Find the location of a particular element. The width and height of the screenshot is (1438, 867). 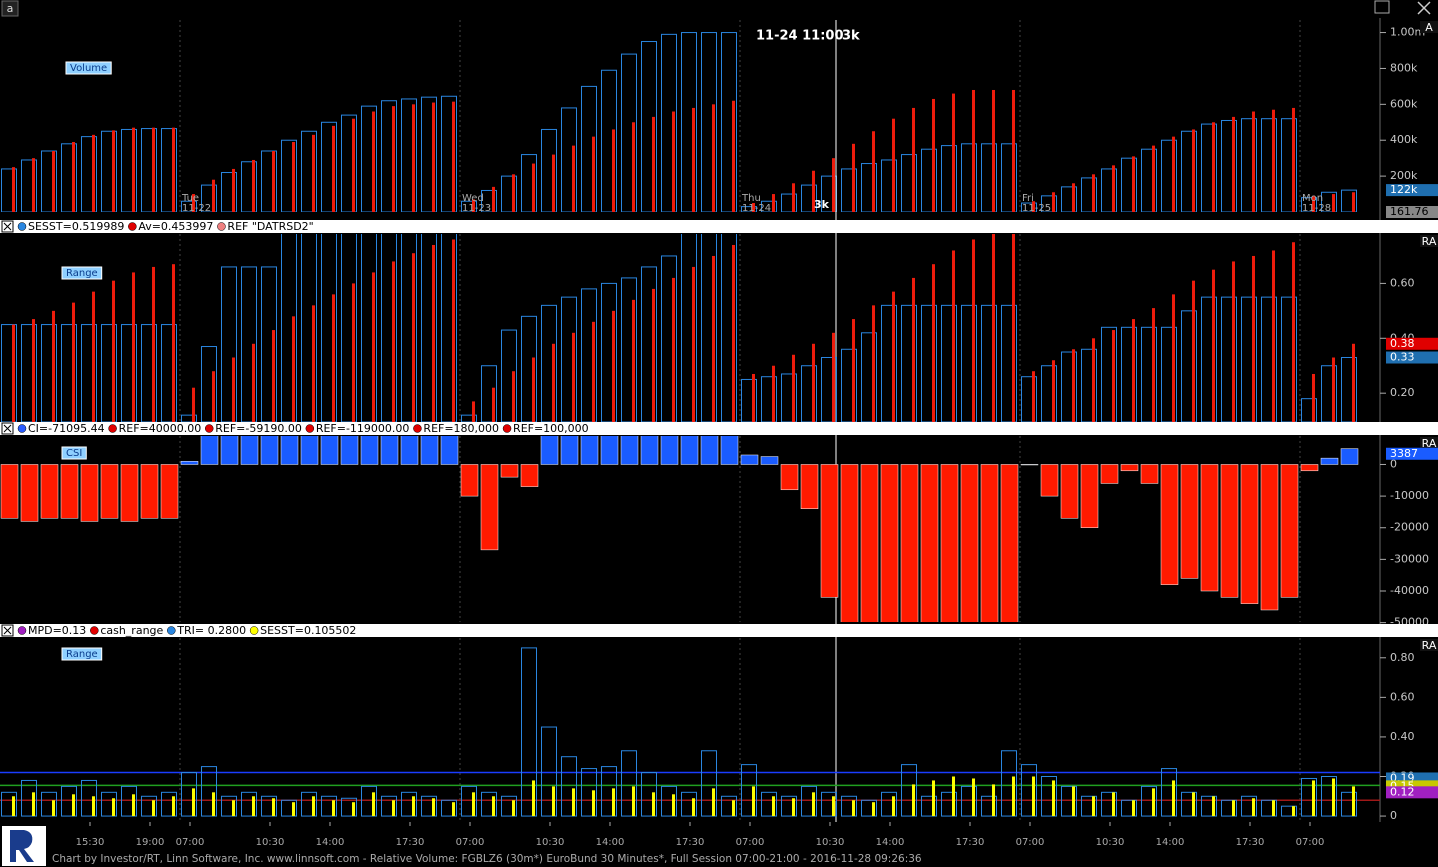

y-tick-label: 600k is located at coordinates (1404, 103).